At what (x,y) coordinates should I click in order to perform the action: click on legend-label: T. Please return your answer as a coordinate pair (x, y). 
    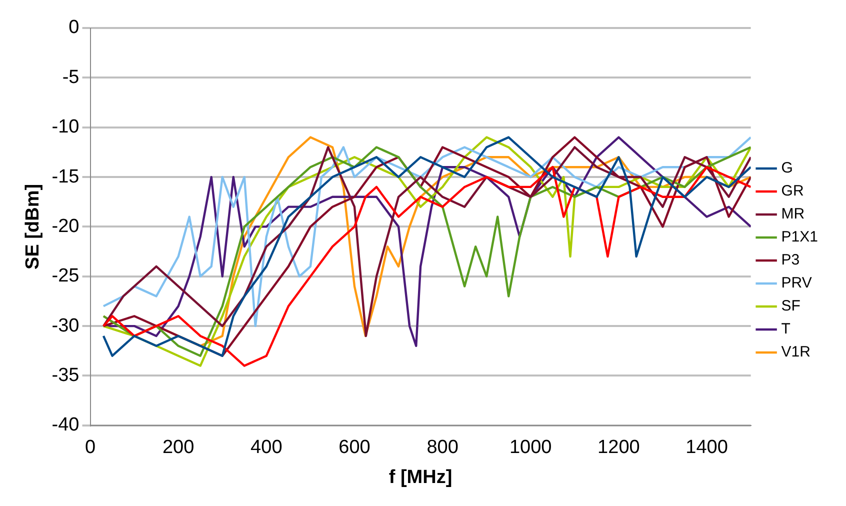
    Looking at the image, I should click on (785, 329).